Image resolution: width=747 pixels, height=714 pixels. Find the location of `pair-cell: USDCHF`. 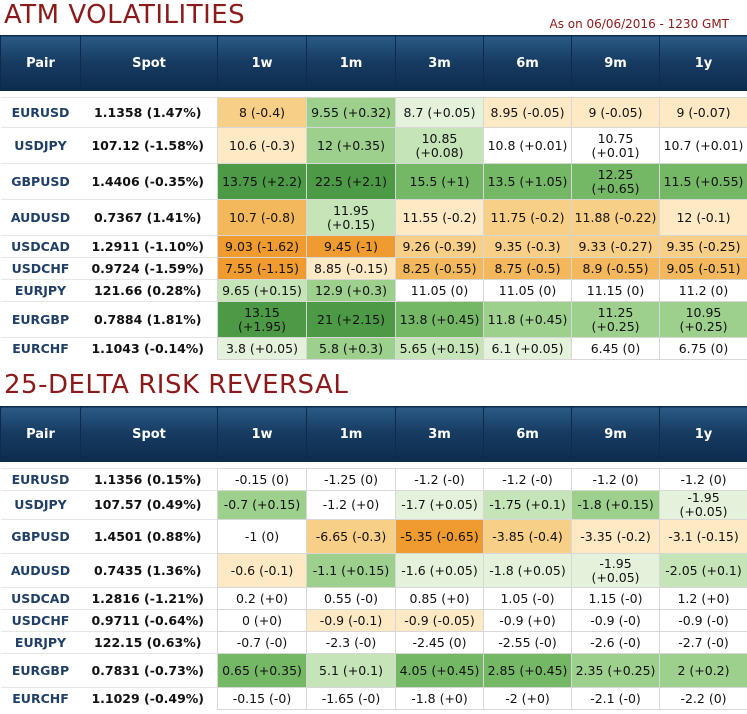

pair-cell: USDCHF is located at coordinates (40, 620).